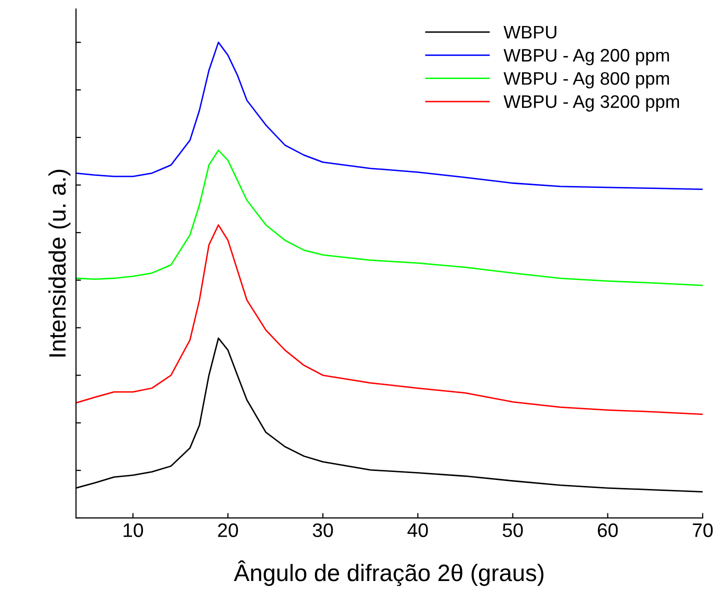 The image size is (717, 603). I want to click on legend-label: WBPU - Ag 800 ppm, so click(586, 80).